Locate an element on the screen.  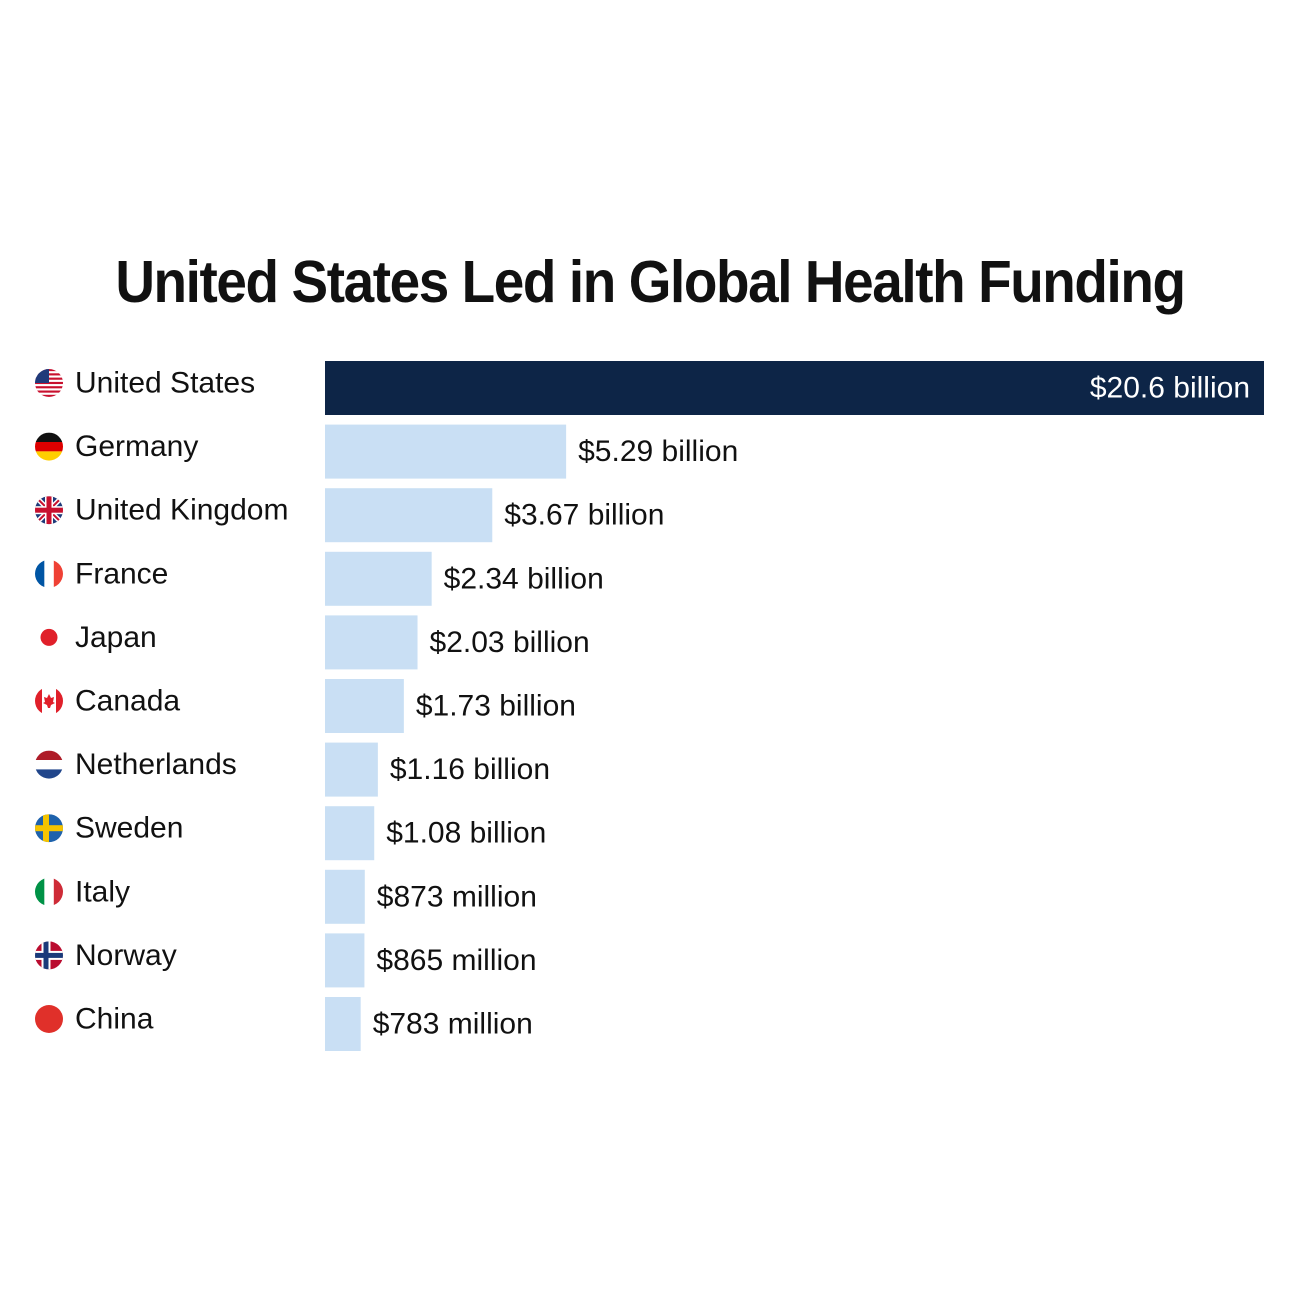
bar-row: Canada $1.73 billion is located at coordinates (305, 706).